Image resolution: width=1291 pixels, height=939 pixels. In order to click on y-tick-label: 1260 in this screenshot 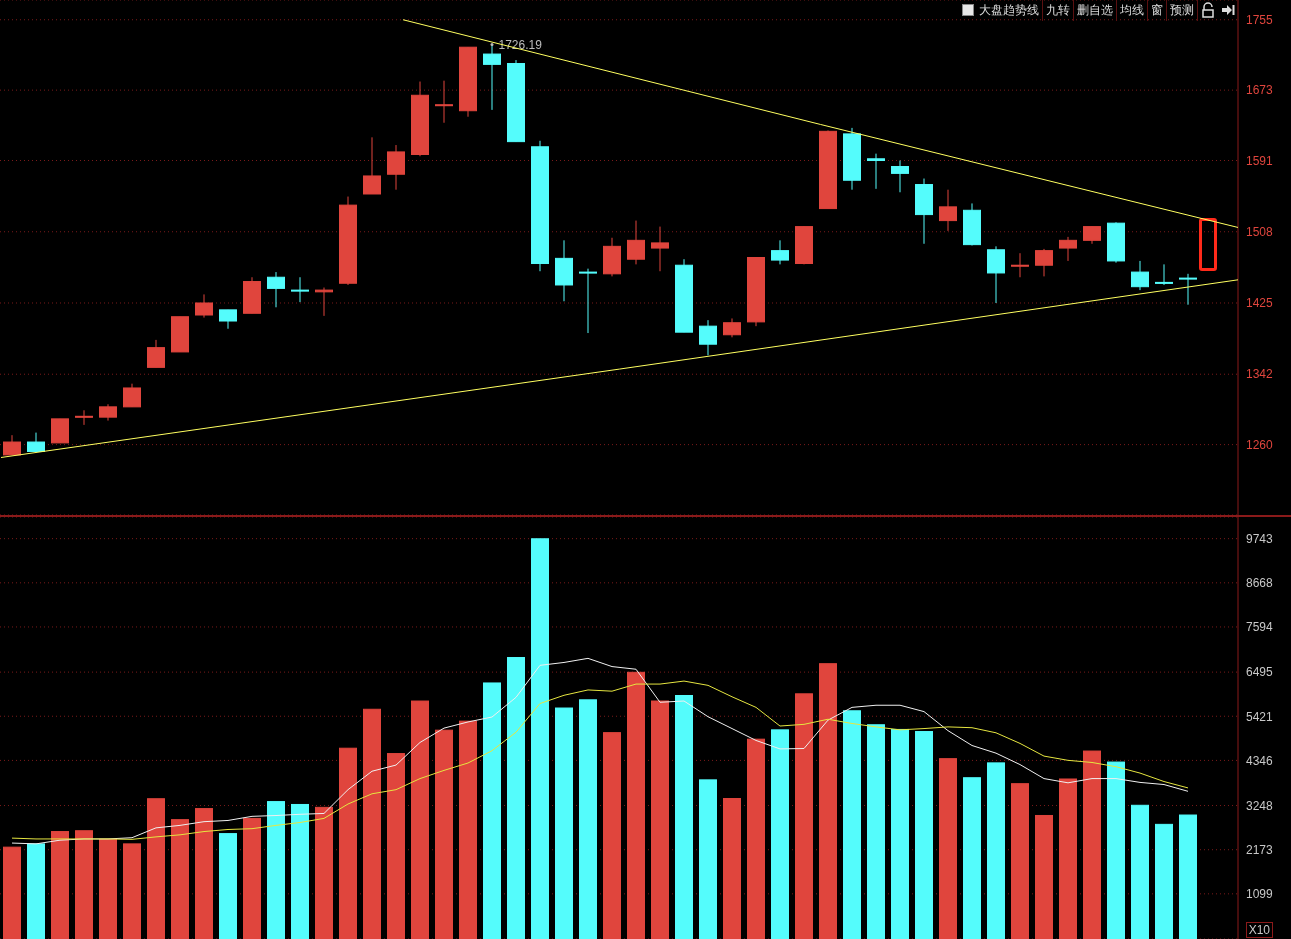, I will do `click(1260, 444)`.